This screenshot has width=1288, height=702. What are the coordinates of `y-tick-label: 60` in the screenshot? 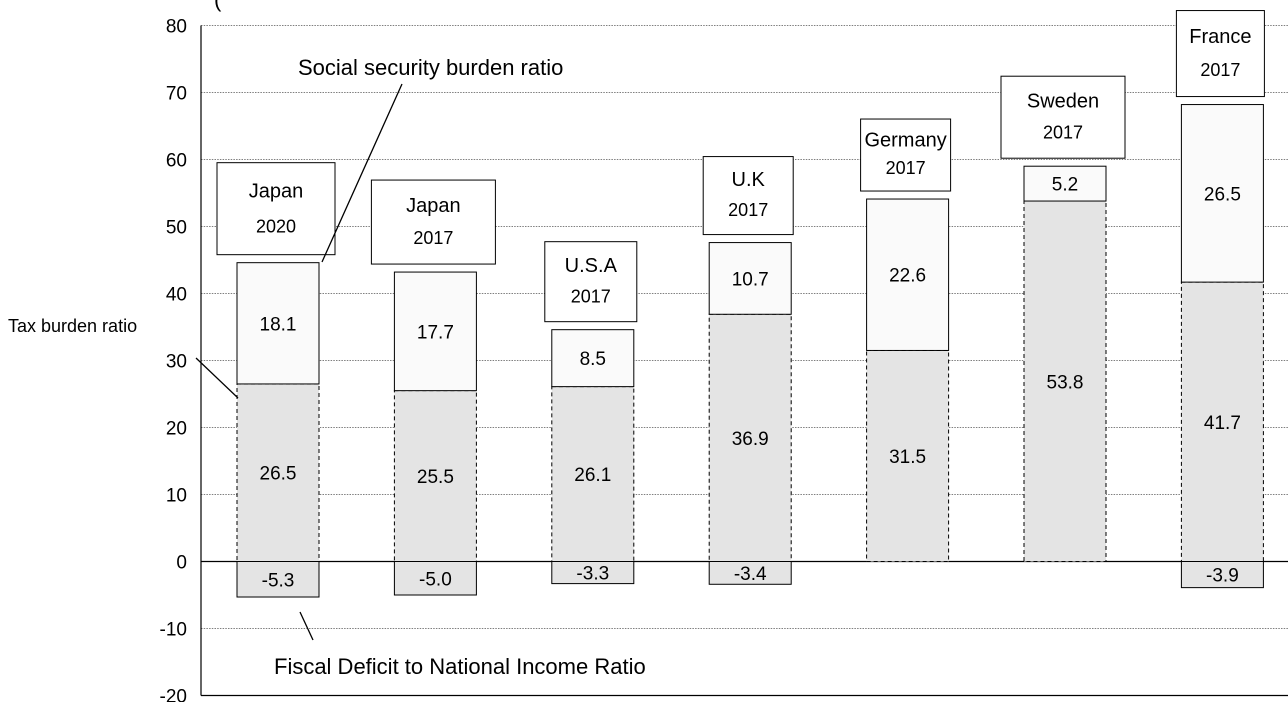 It's located at (176, 161).